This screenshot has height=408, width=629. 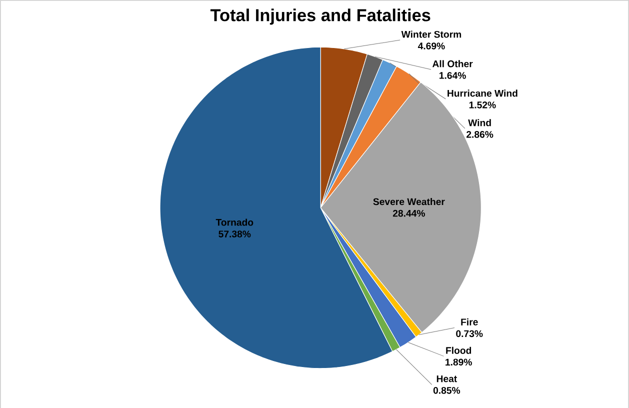 I want to click on chart-title: Total Injuries and Fatalities, so click(x=320, y=16).